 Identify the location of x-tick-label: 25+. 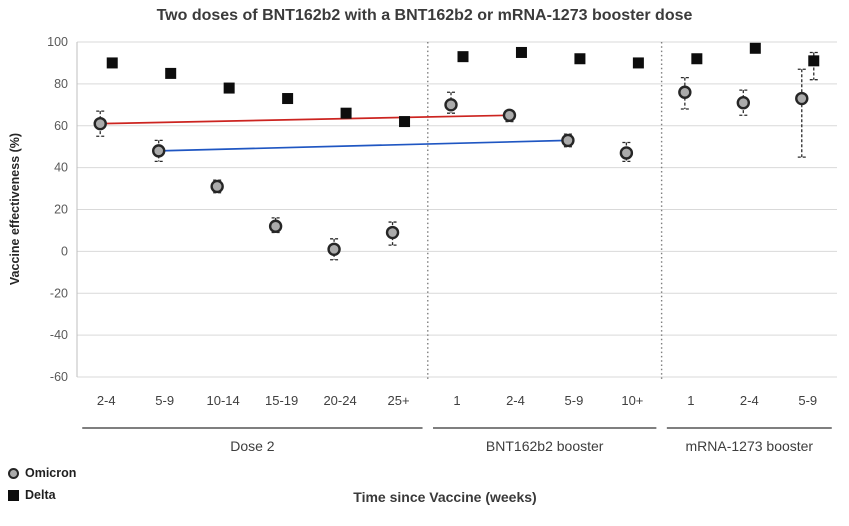
(399, 400).